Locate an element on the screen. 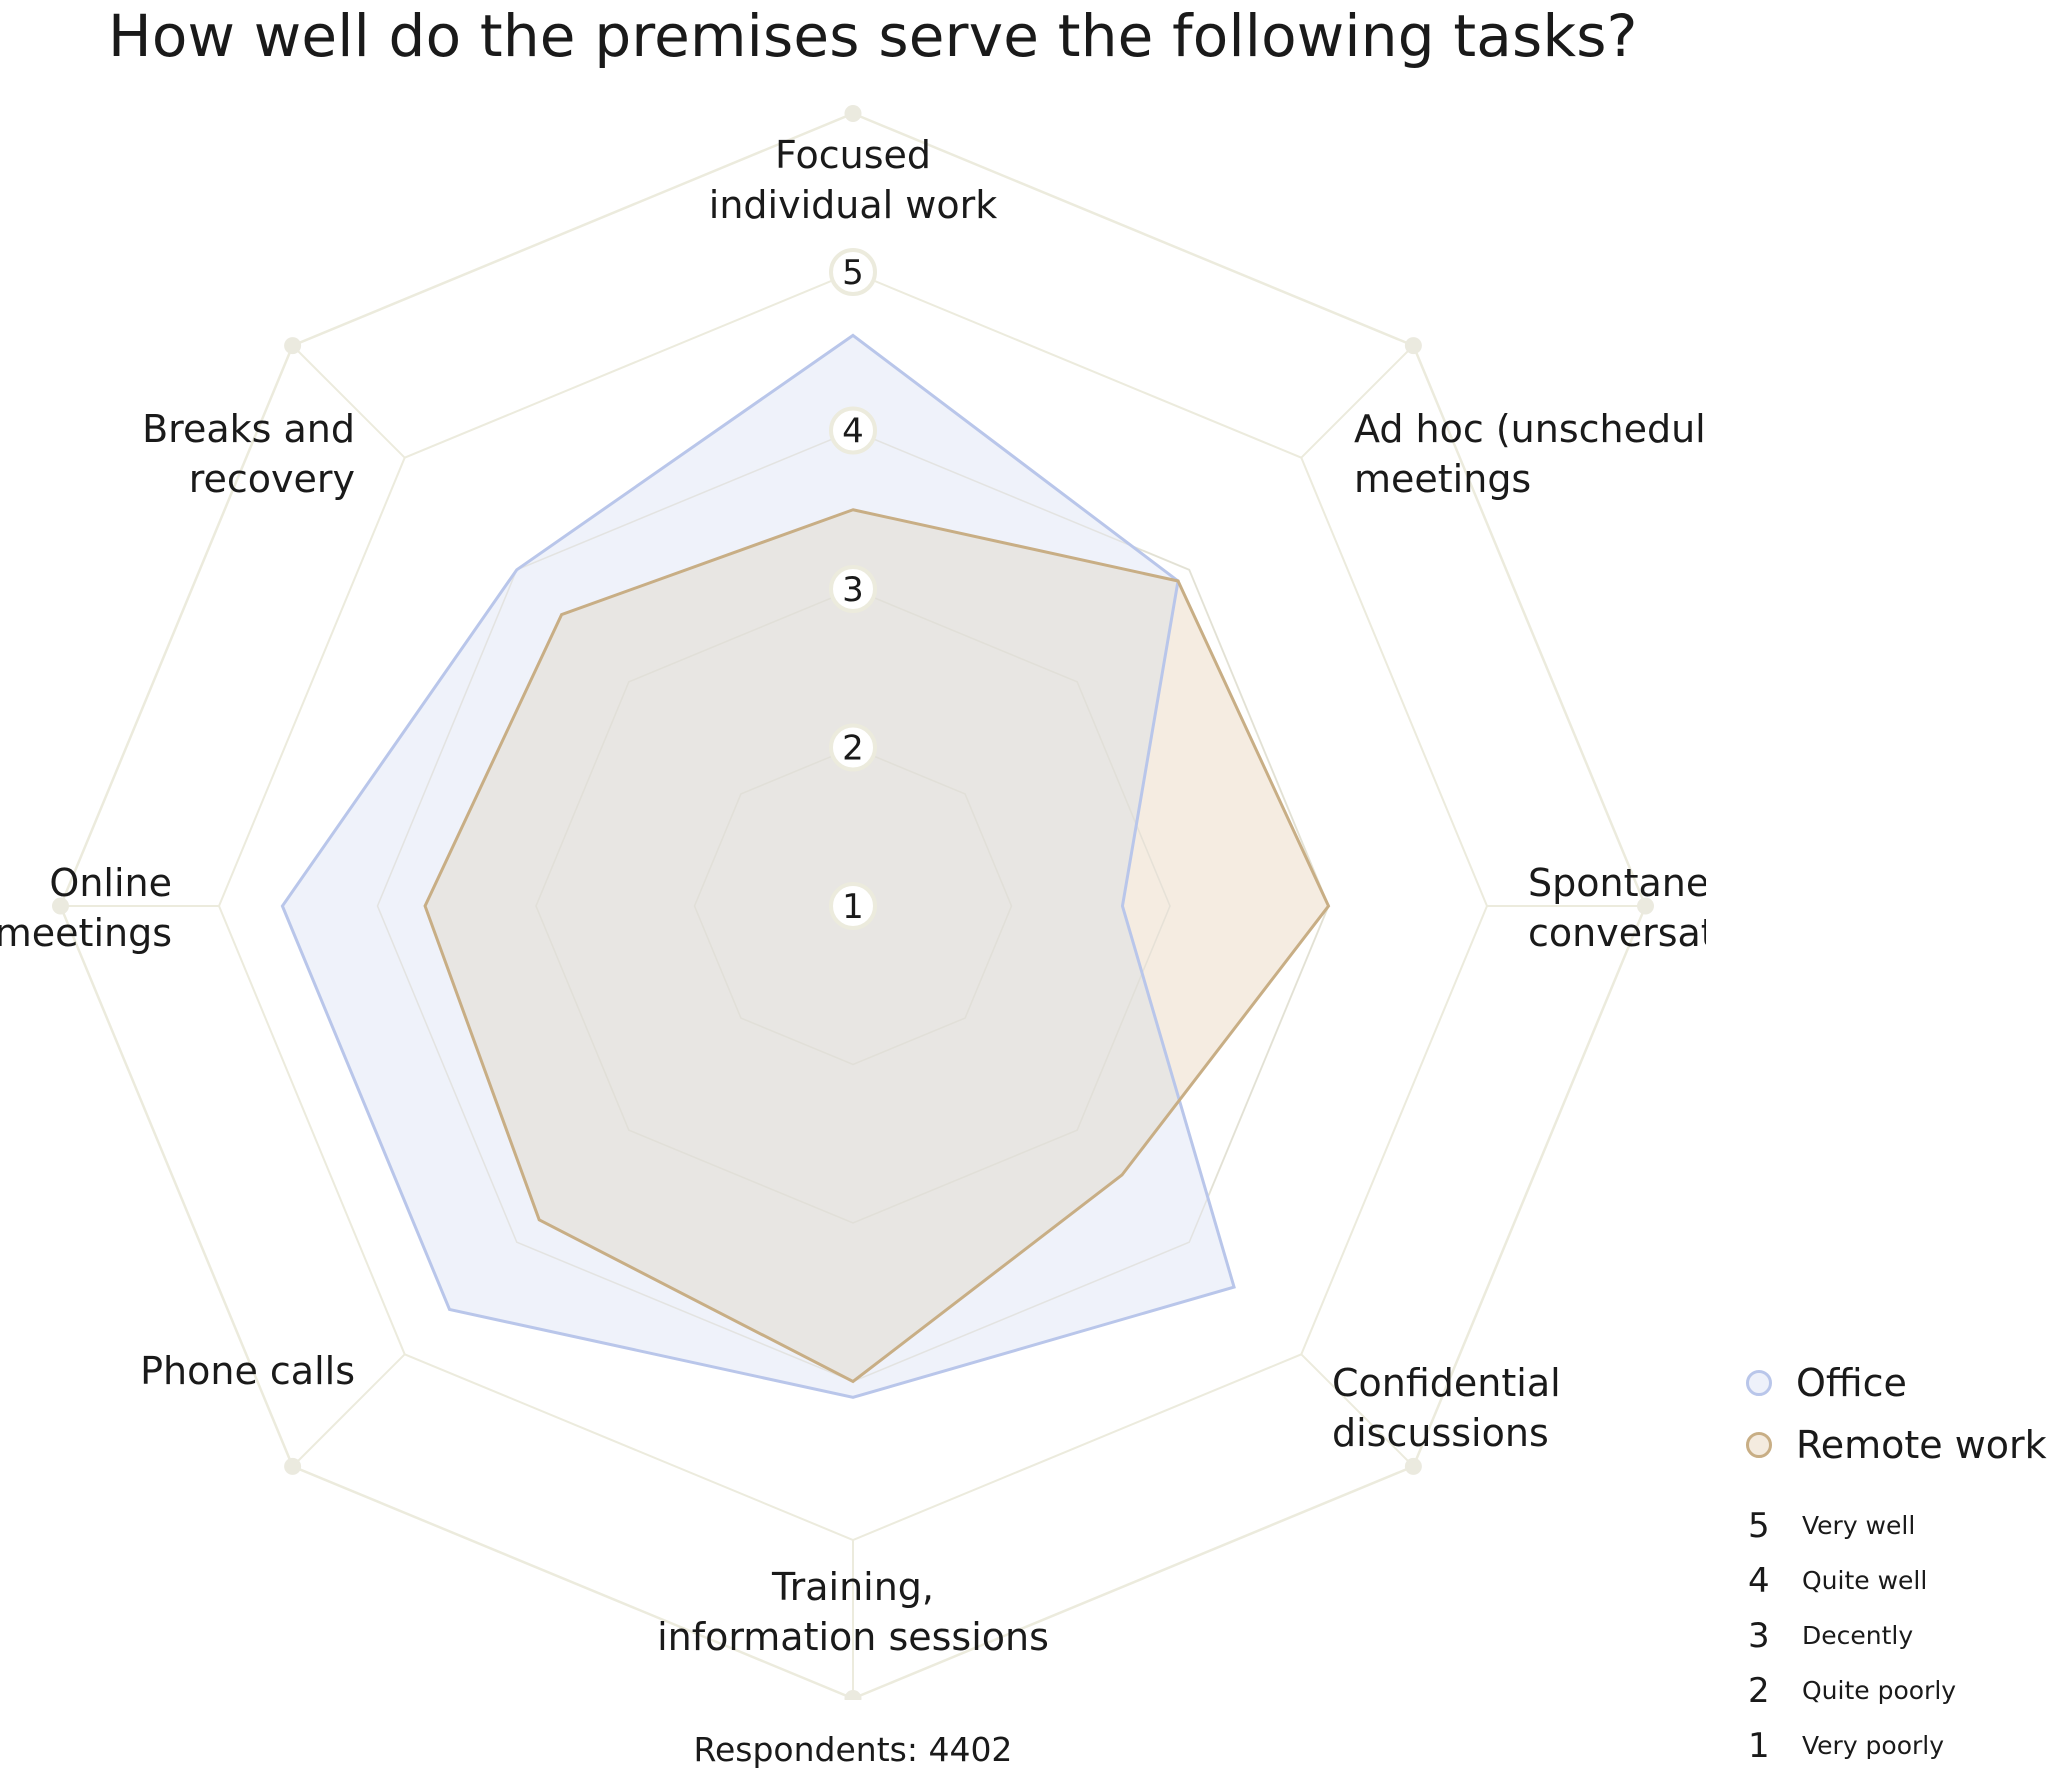 The image size is (2048, 1773). rating-row: 1 Very poorly is located at coordinates (1852, 1745).